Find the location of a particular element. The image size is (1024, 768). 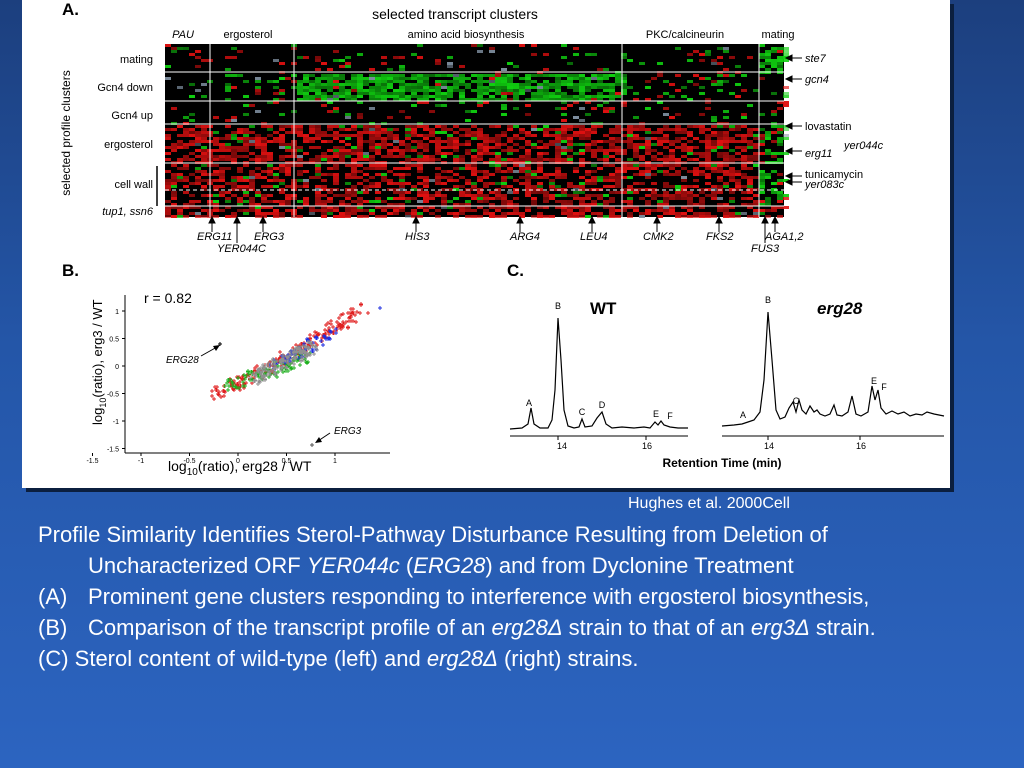

citation: Hughes et al. 2000Cell is located at coordinates (709, 503).